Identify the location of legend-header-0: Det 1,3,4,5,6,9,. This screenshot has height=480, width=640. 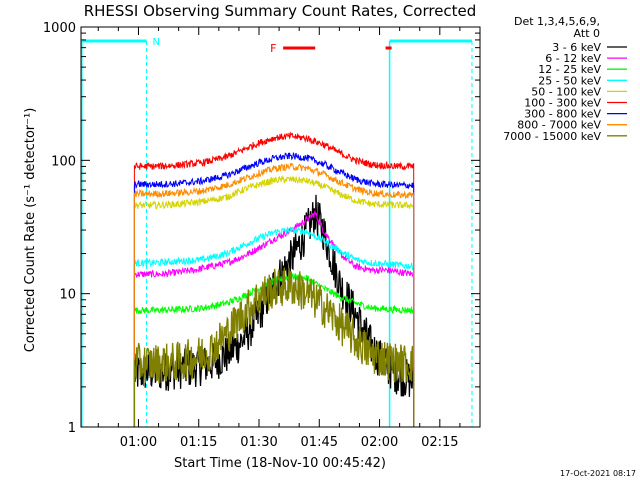
(557, 21).